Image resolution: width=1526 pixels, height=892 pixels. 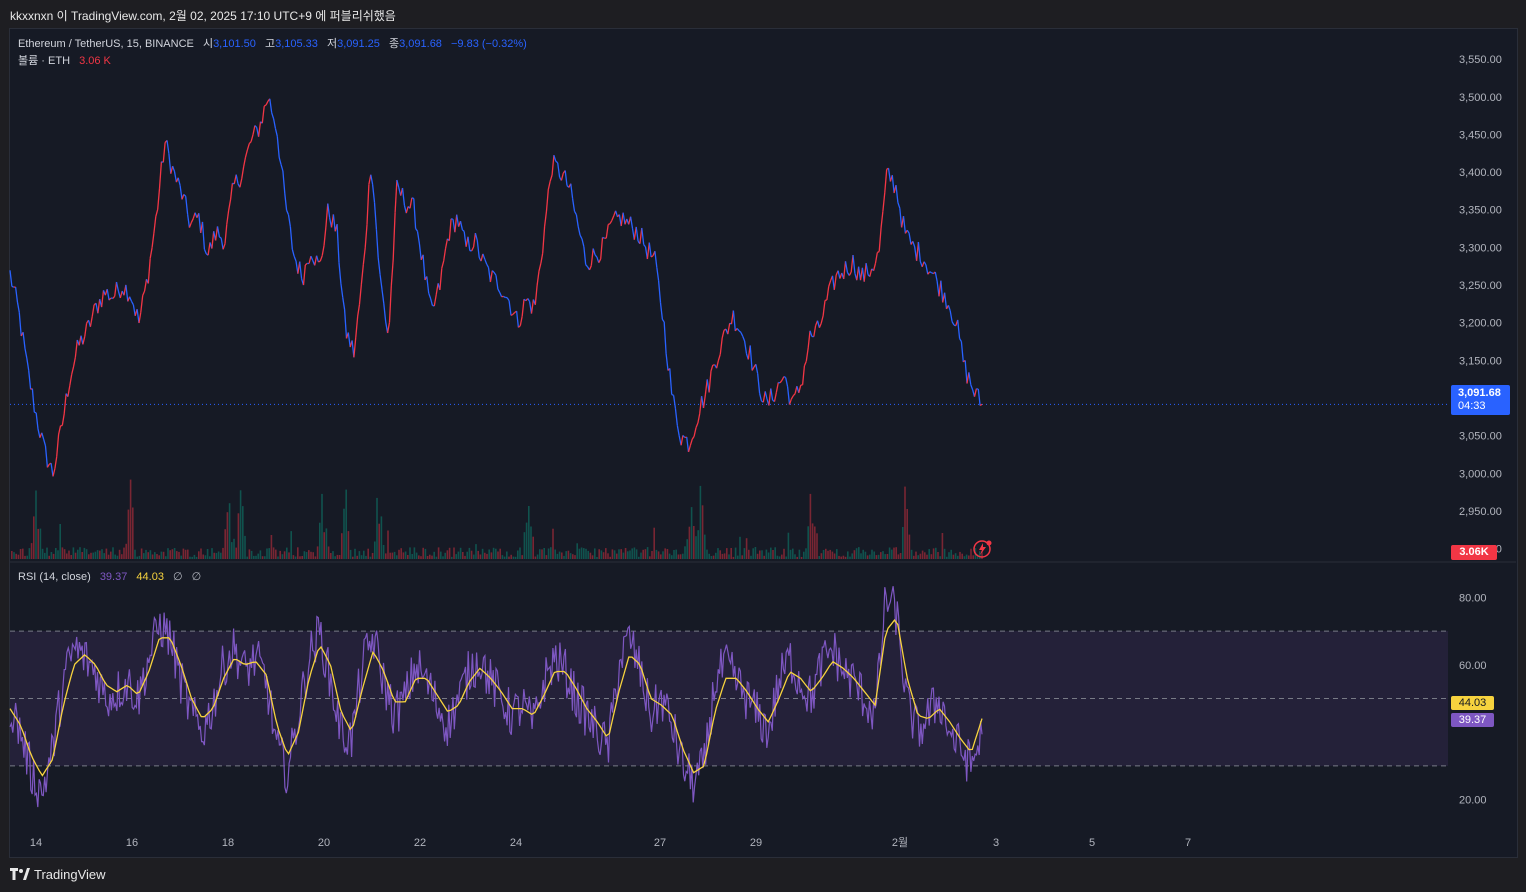 I want to click on candle-countdown: 04:33, so click(x=1472, y=406).